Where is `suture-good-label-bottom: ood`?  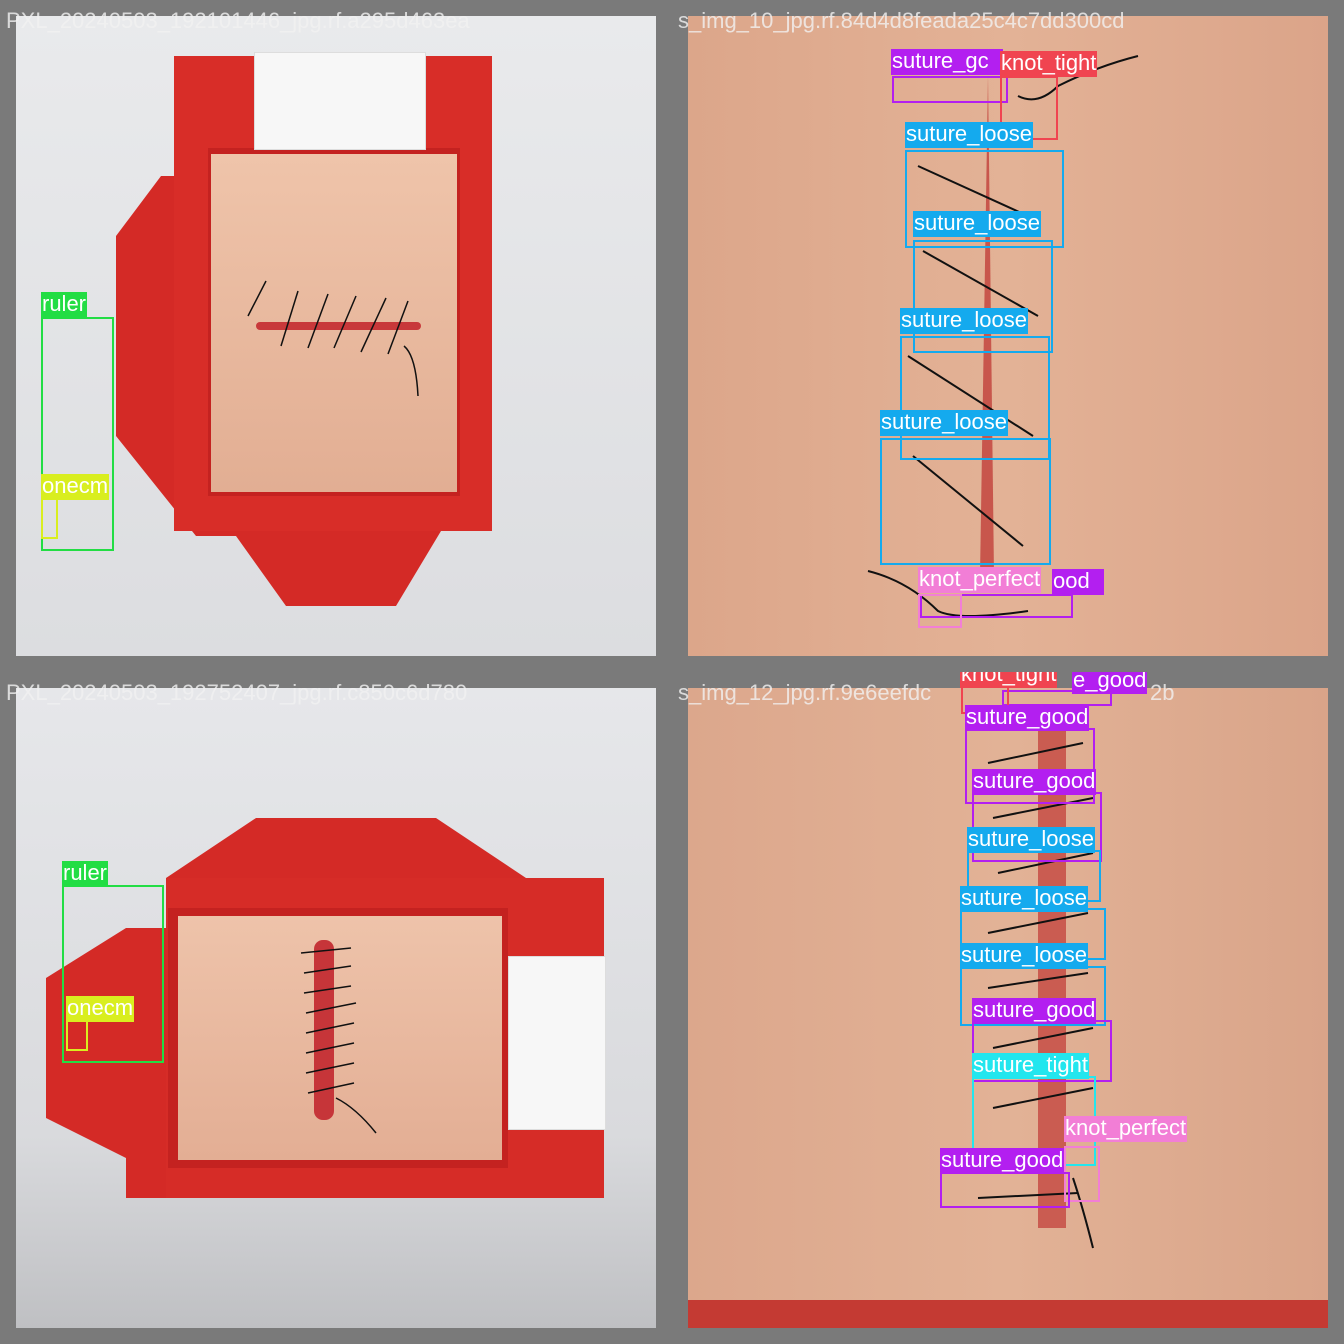 suture-good-label-bottom: ood is located at coordinates (1078, 582).